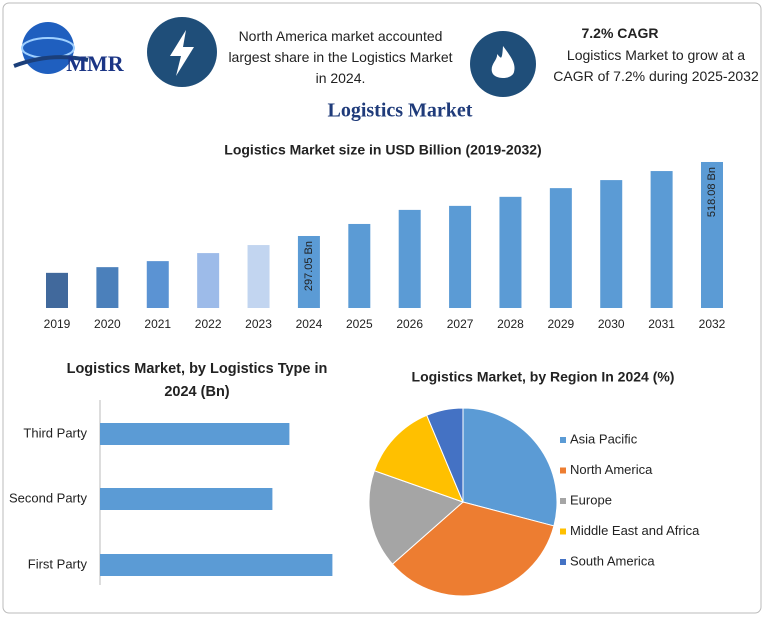 The width and height of the screenshot is (765, 617). What do you see at coordinates (309, 324) in the screenshot?
I see `x-tick-label: 2024` at bounding box center [309, 324].